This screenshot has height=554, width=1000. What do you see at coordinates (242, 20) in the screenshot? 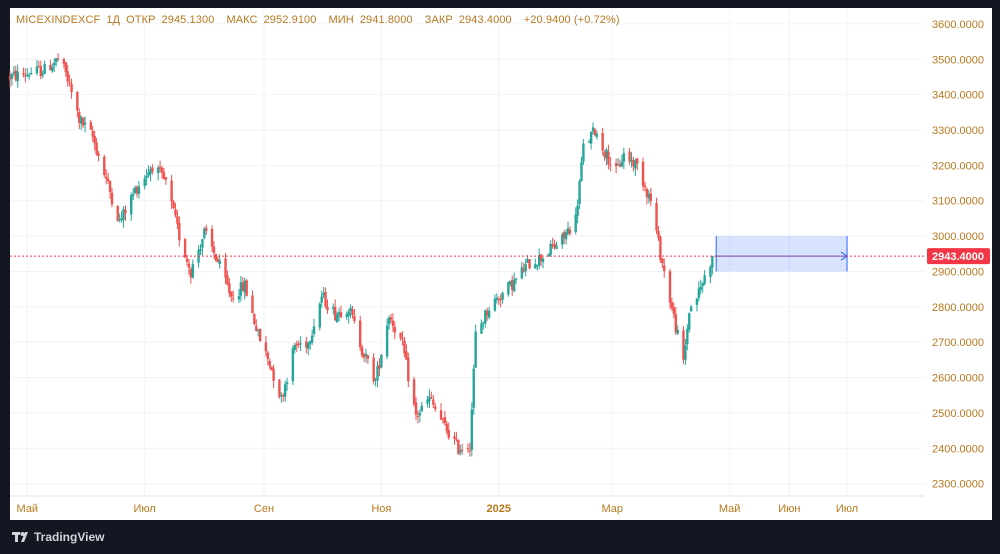
I see `legend-high-label: МАКС` at bounding box center [242, 20].